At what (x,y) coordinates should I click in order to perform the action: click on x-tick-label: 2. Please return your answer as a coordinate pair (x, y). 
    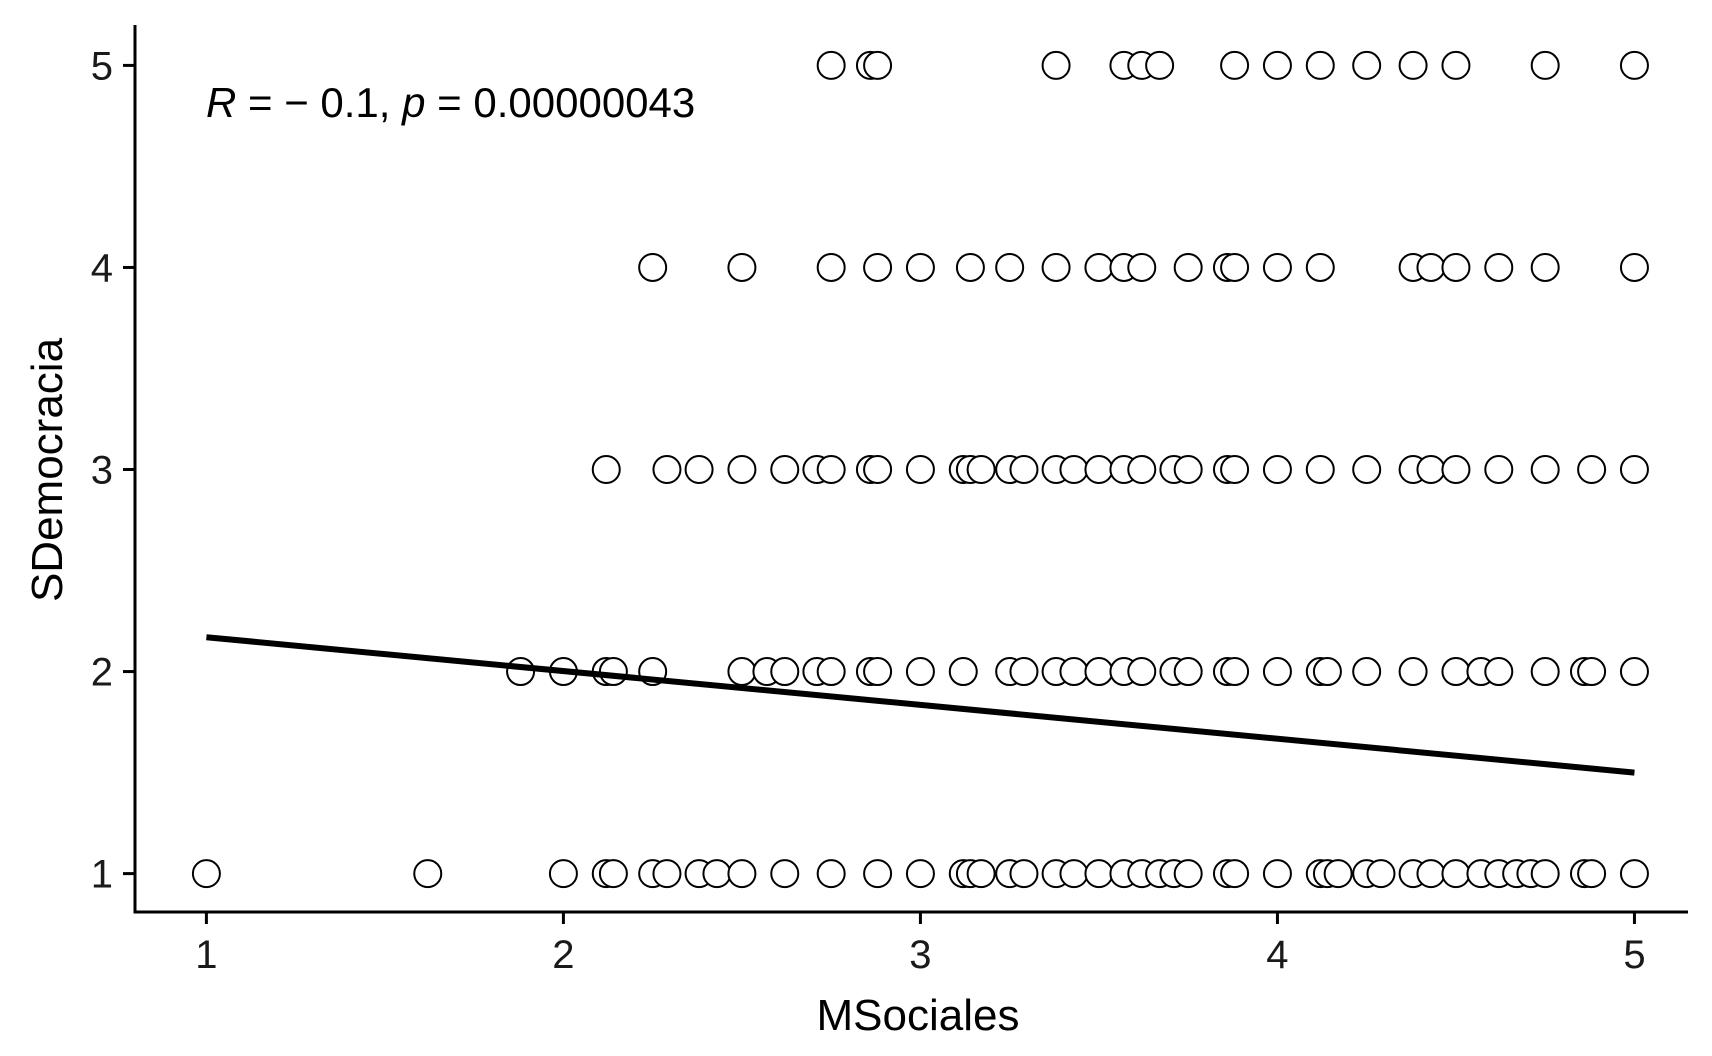
    Looking at the image, I should click on (563, 955).